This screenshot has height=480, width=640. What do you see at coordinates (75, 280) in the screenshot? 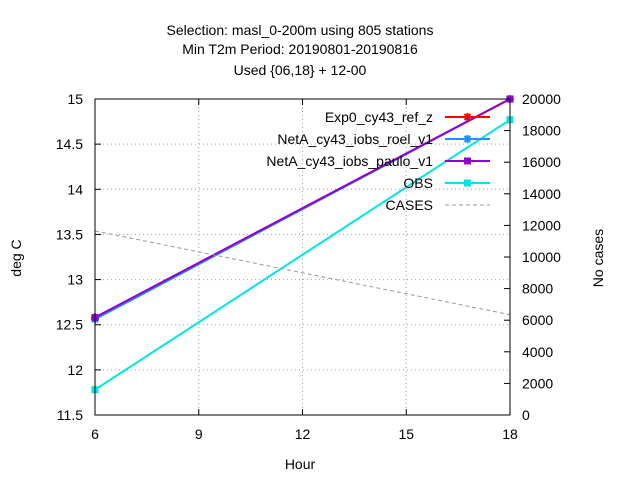
I see `y-tick-label: 13` at bounding box center [75, 280].